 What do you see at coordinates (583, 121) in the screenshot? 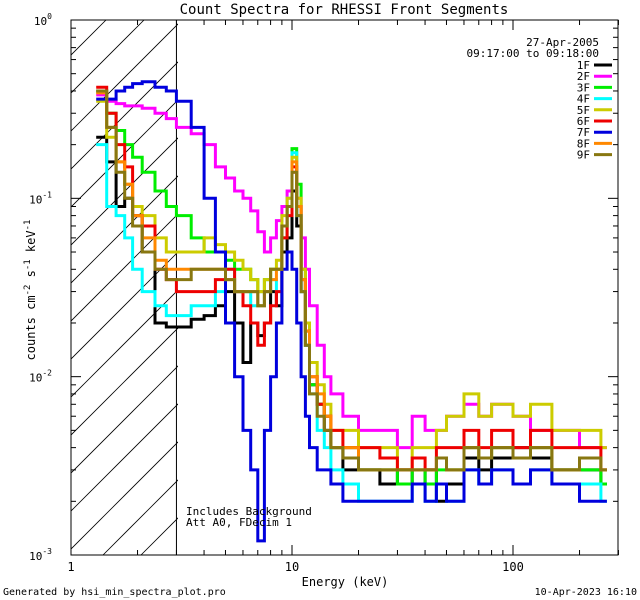
I see `legend-label-6F: 6F` at bounding box center [583, 121].